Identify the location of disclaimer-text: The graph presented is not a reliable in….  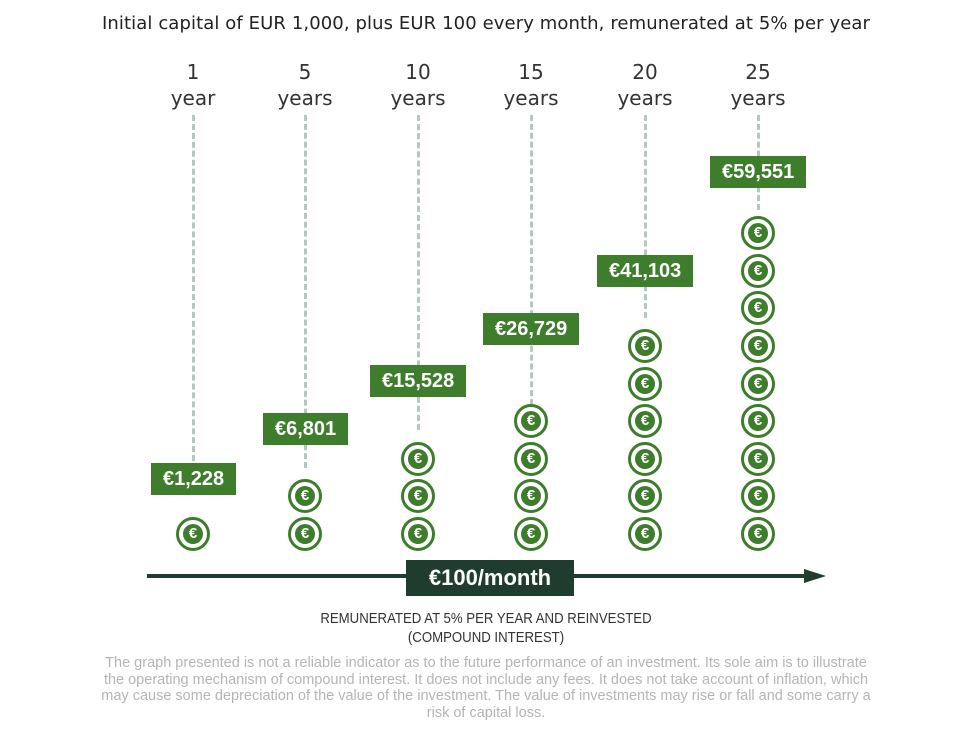
(486, 688).